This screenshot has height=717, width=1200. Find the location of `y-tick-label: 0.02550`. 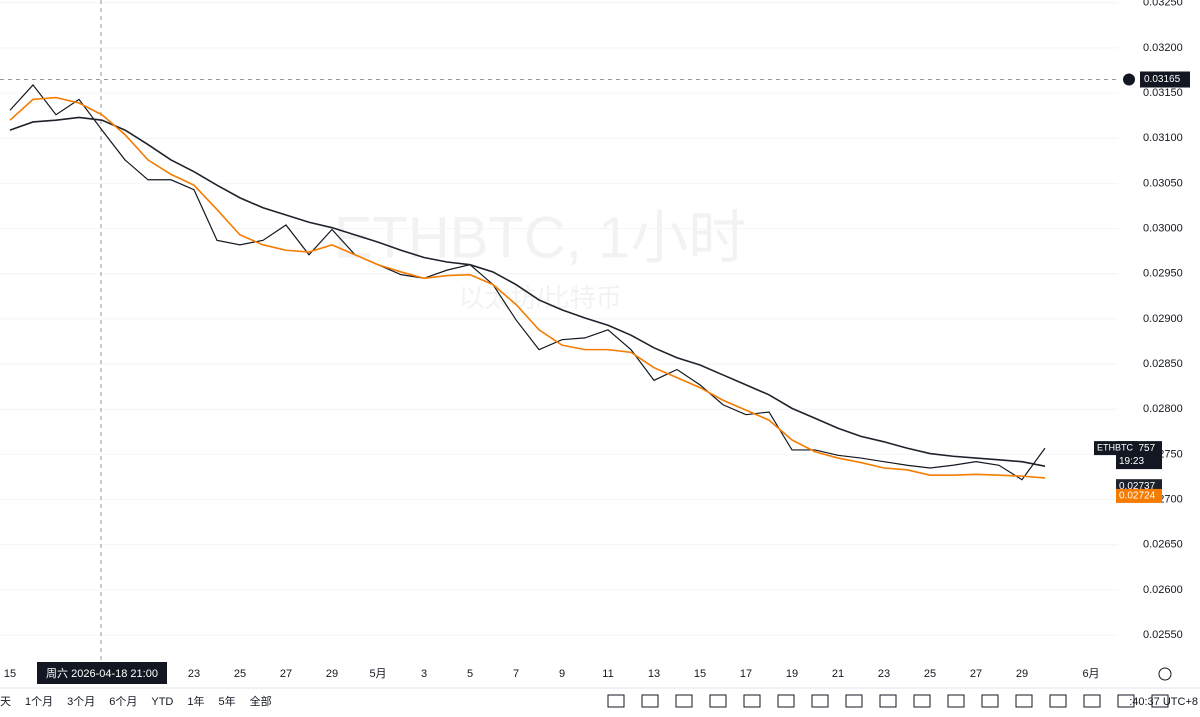

y-tick-label: 0.02550 is located at coordinates (1163, 635).